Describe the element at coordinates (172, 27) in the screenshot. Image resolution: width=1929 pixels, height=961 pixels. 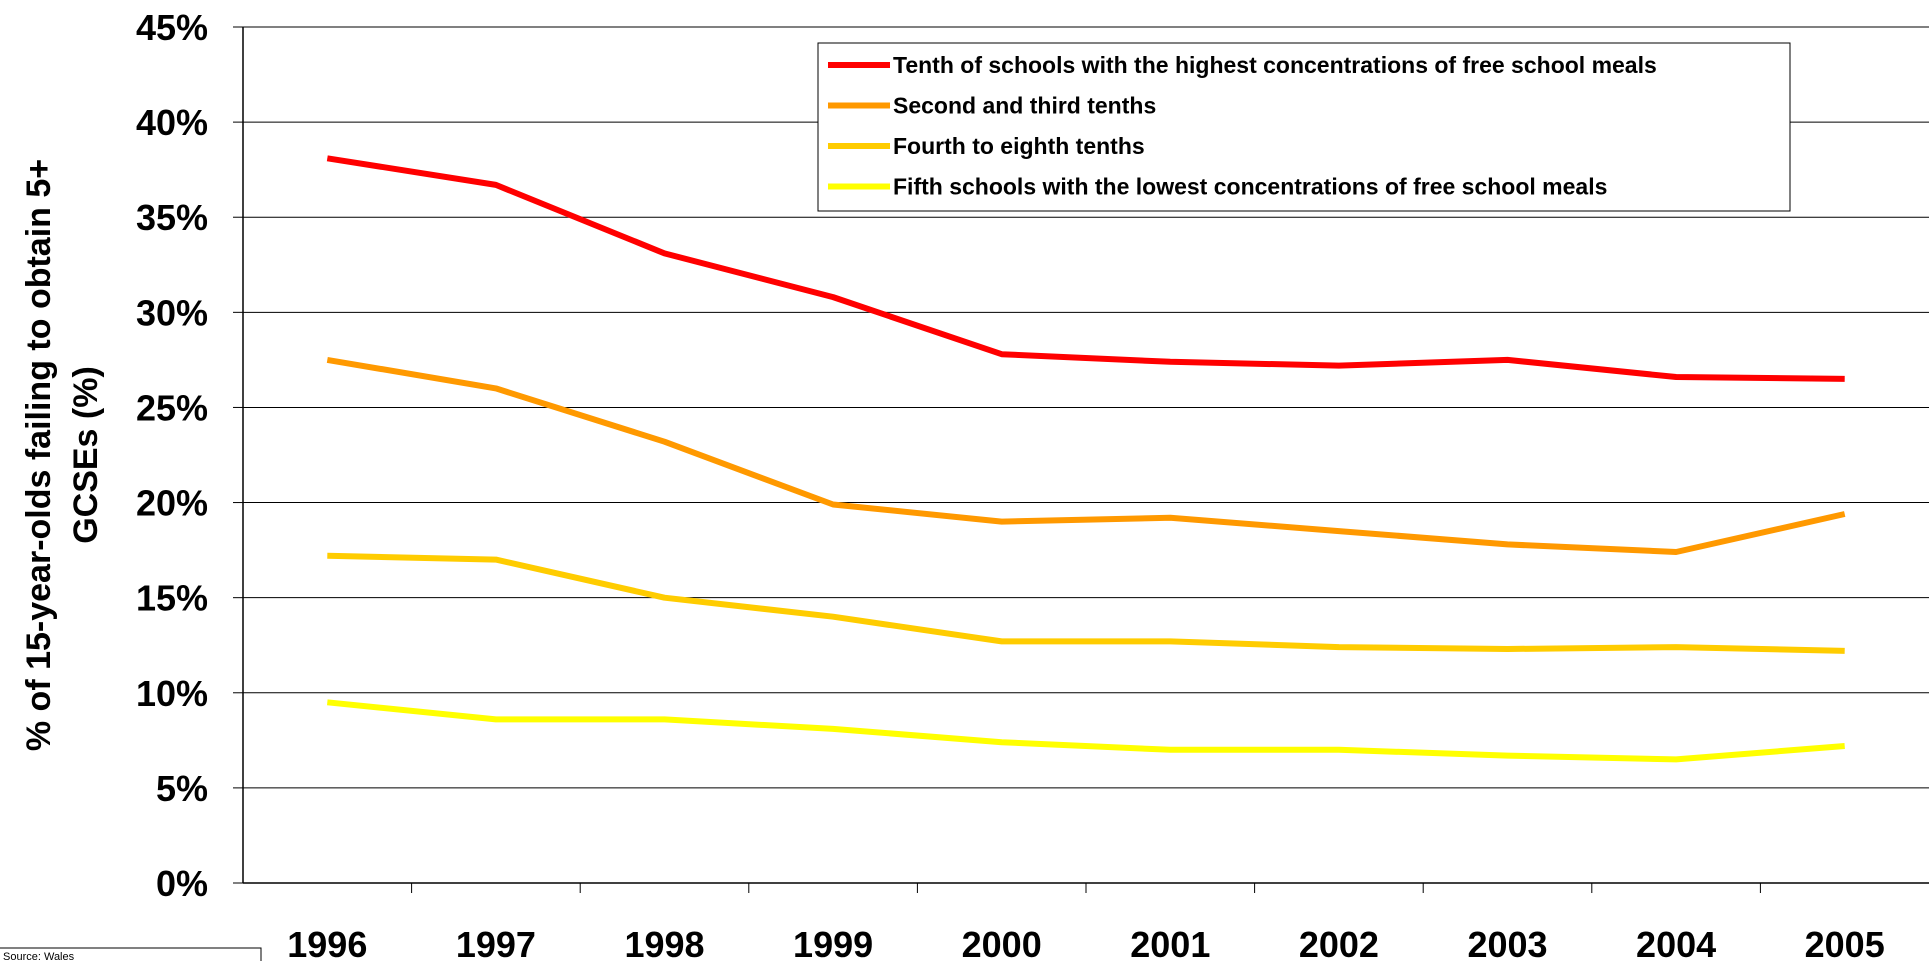
I see `y-tick-label: 45%` at that location.